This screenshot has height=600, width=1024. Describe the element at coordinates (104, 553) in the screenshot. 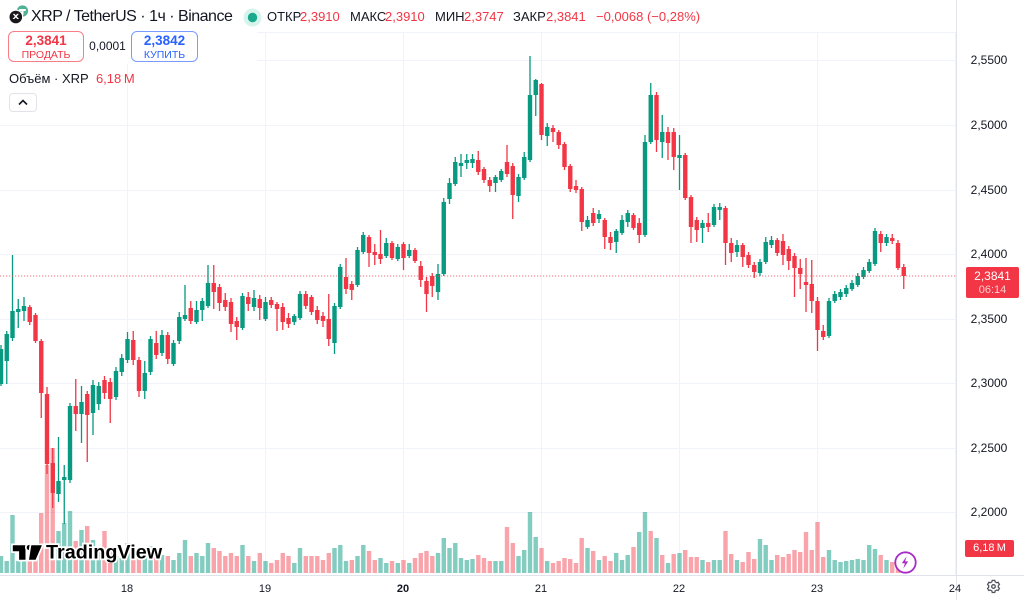

I see `svg-text: TradingView` at that location.